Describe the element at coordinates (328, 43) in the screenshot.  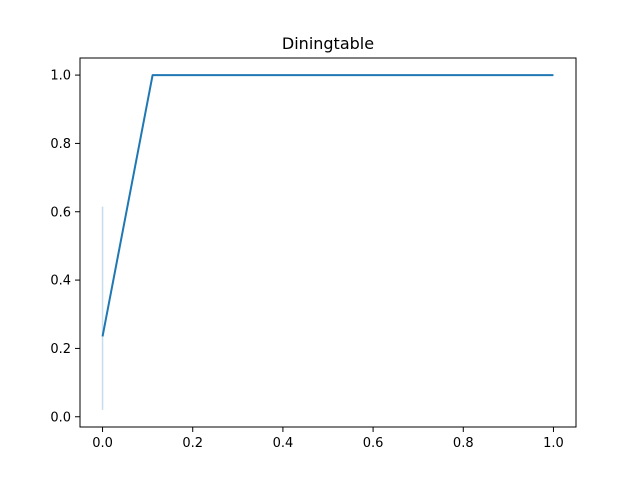
I see `chart-title: Diningtable` at that location.